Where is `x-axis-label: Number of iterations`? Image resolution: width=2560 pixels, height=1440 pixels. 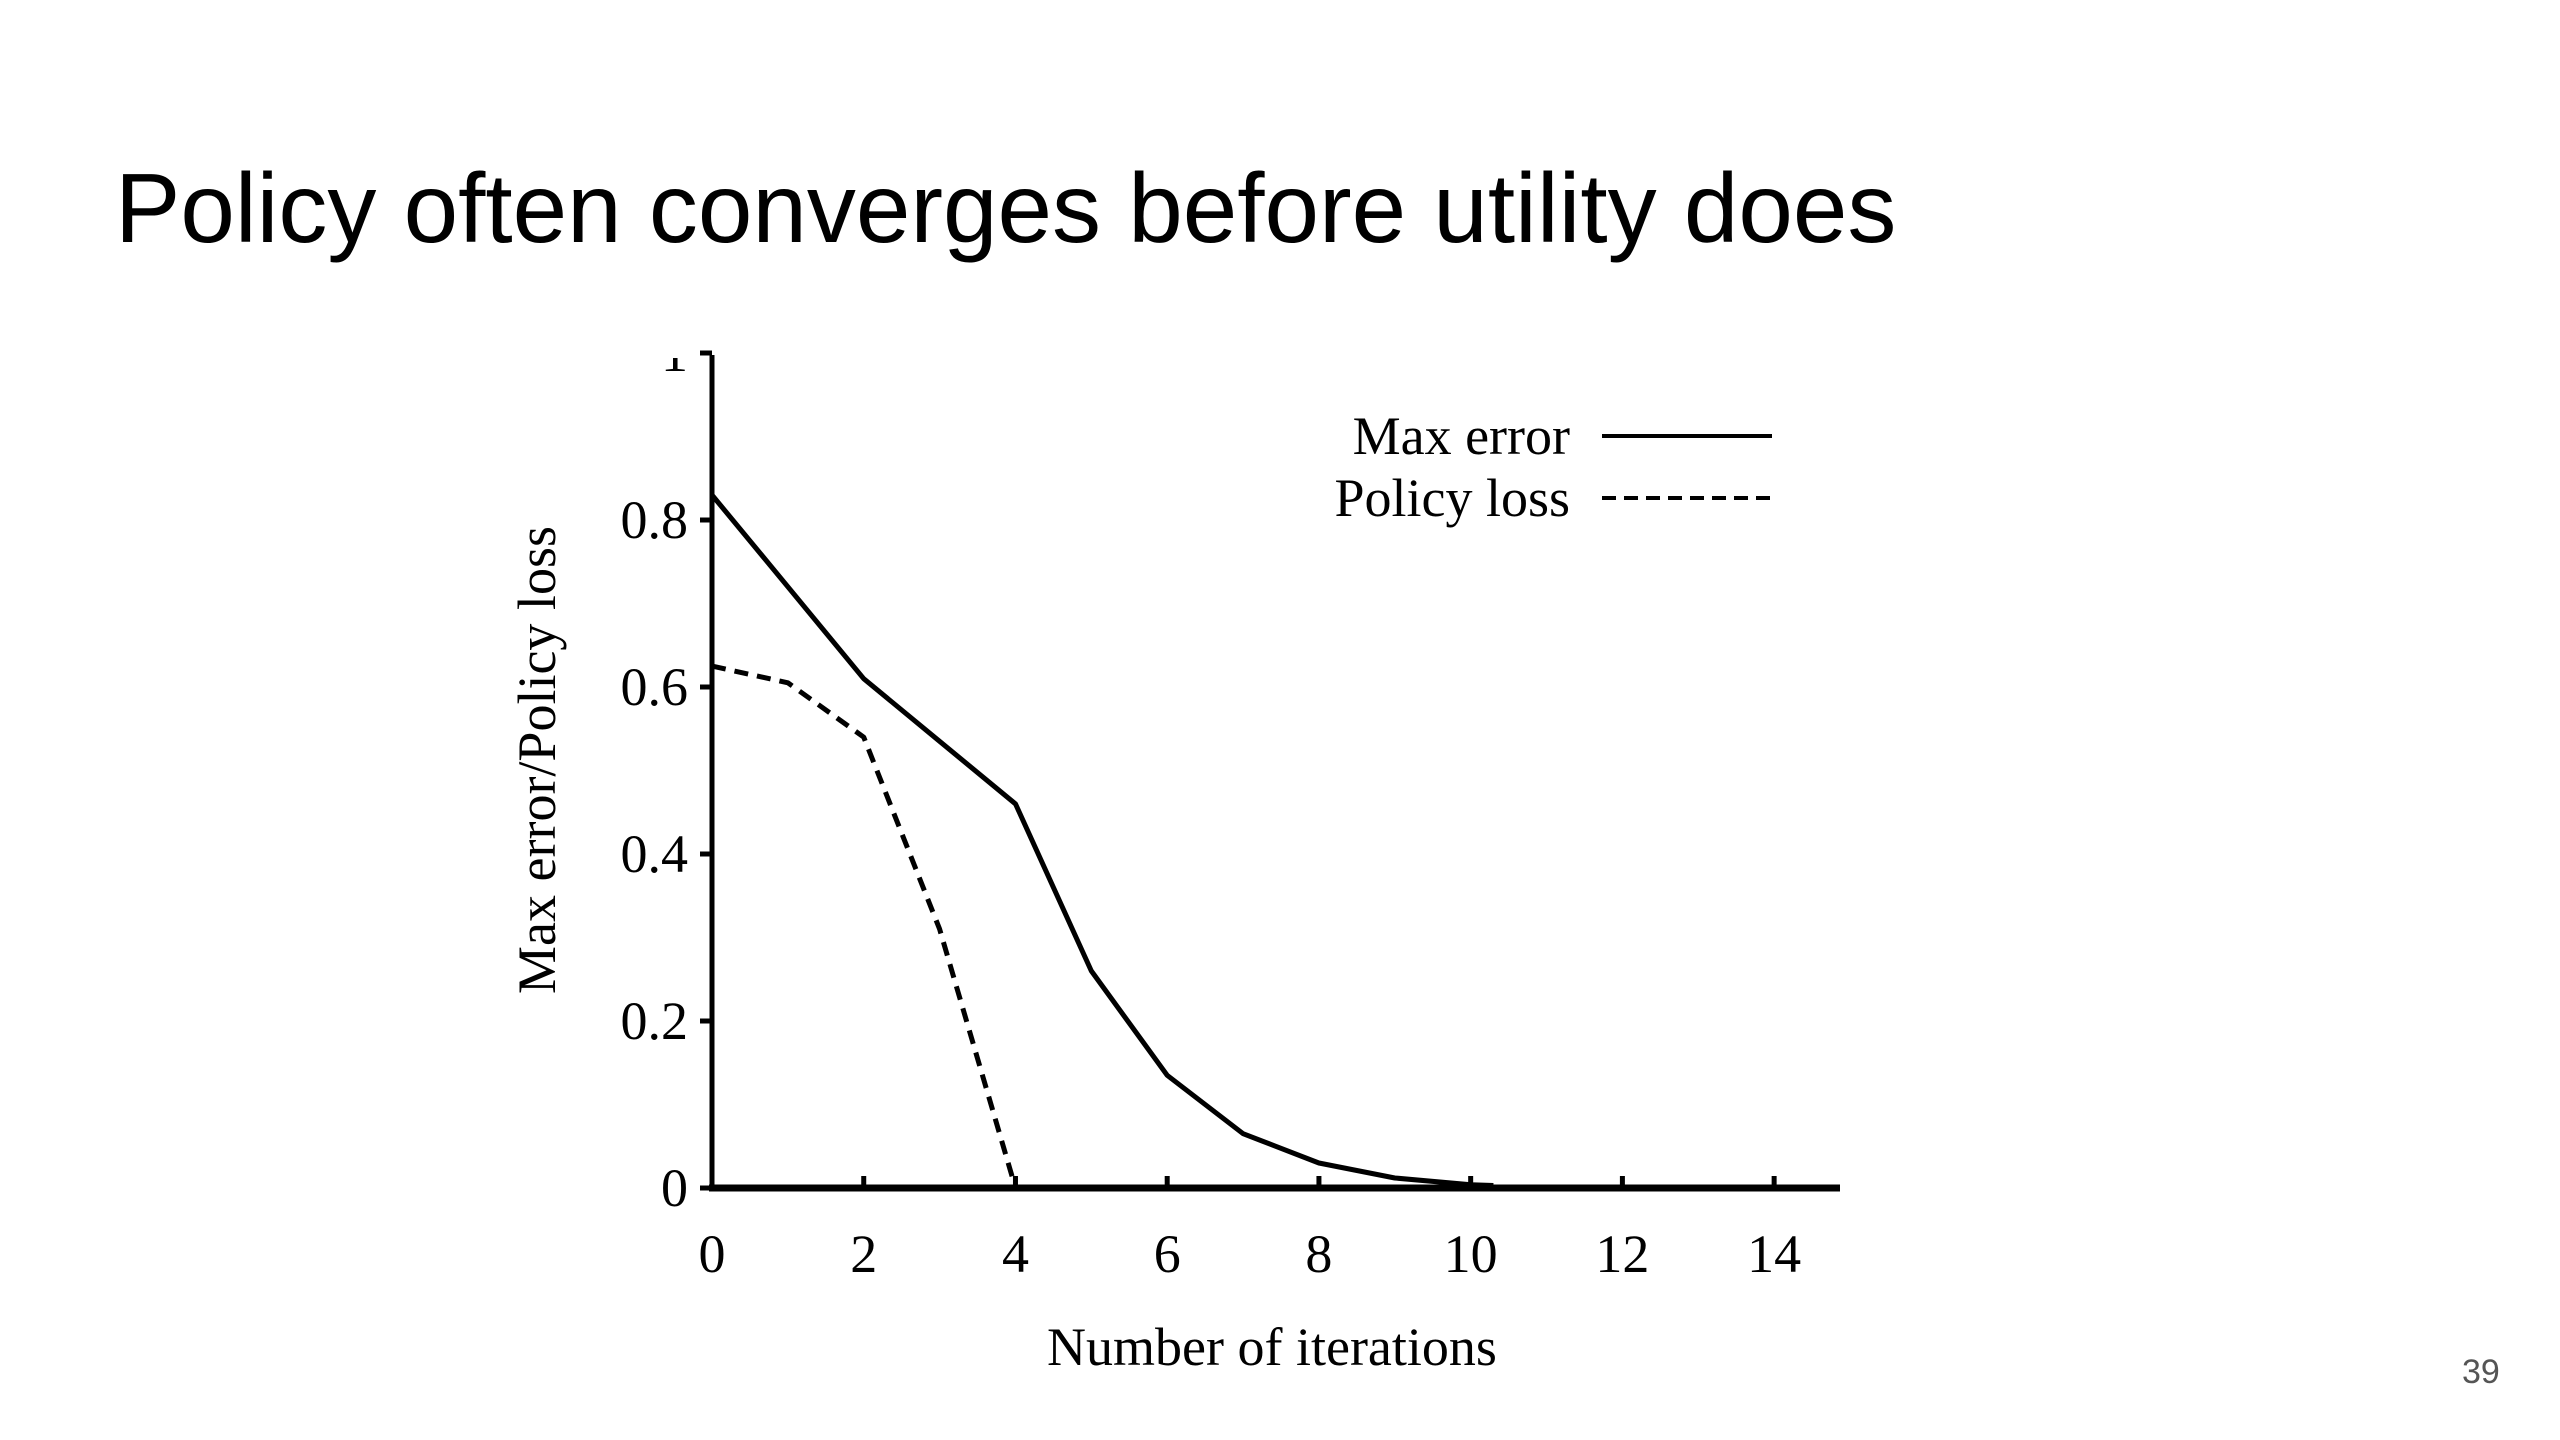 x-axis-label: Number of iterations is located at coordinates (1272, 1347).